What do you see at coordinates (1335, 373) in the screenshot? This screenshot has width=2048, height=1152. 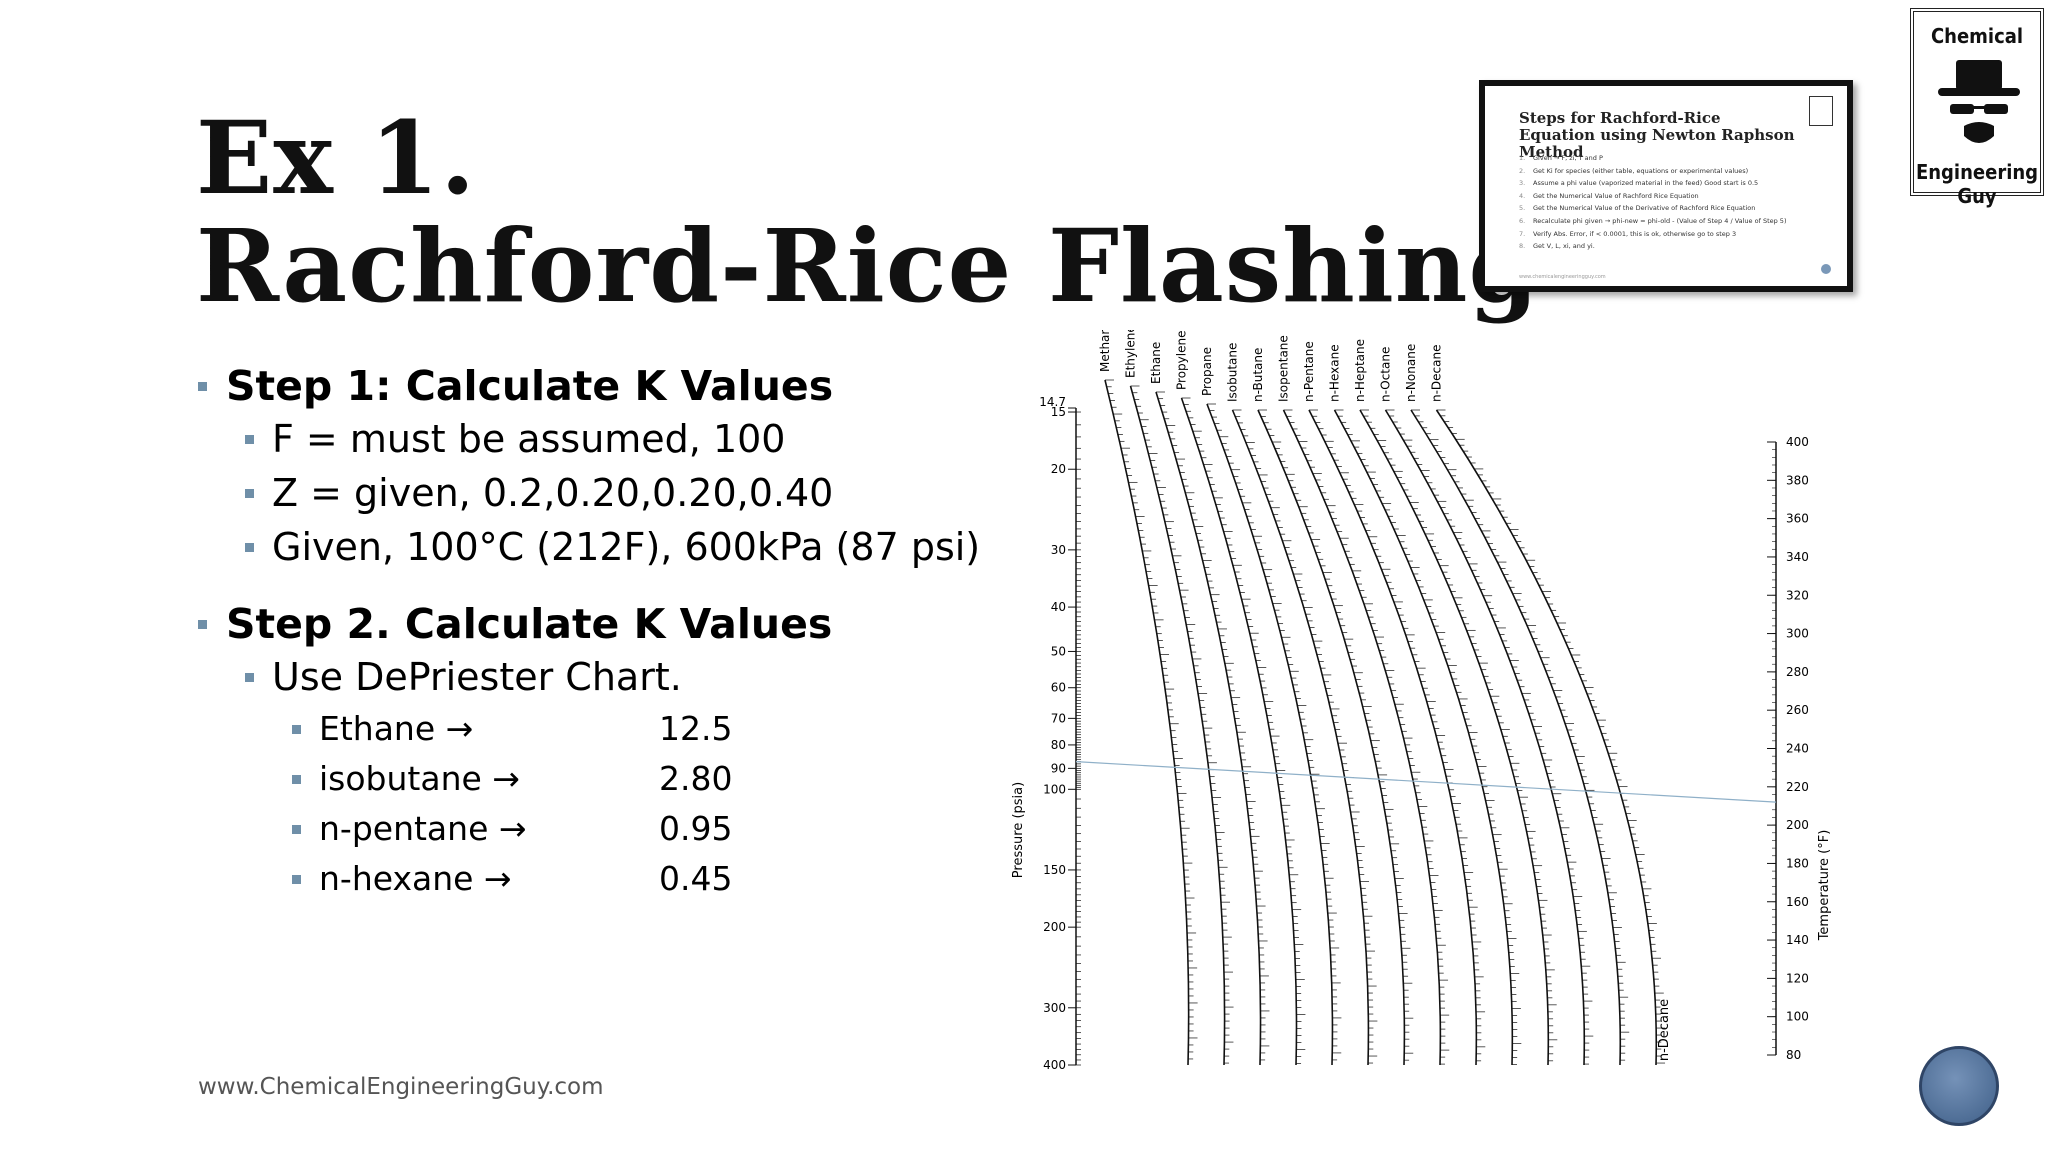 I see `component-label: n-Hexane` at bounding box center [1335, 373].